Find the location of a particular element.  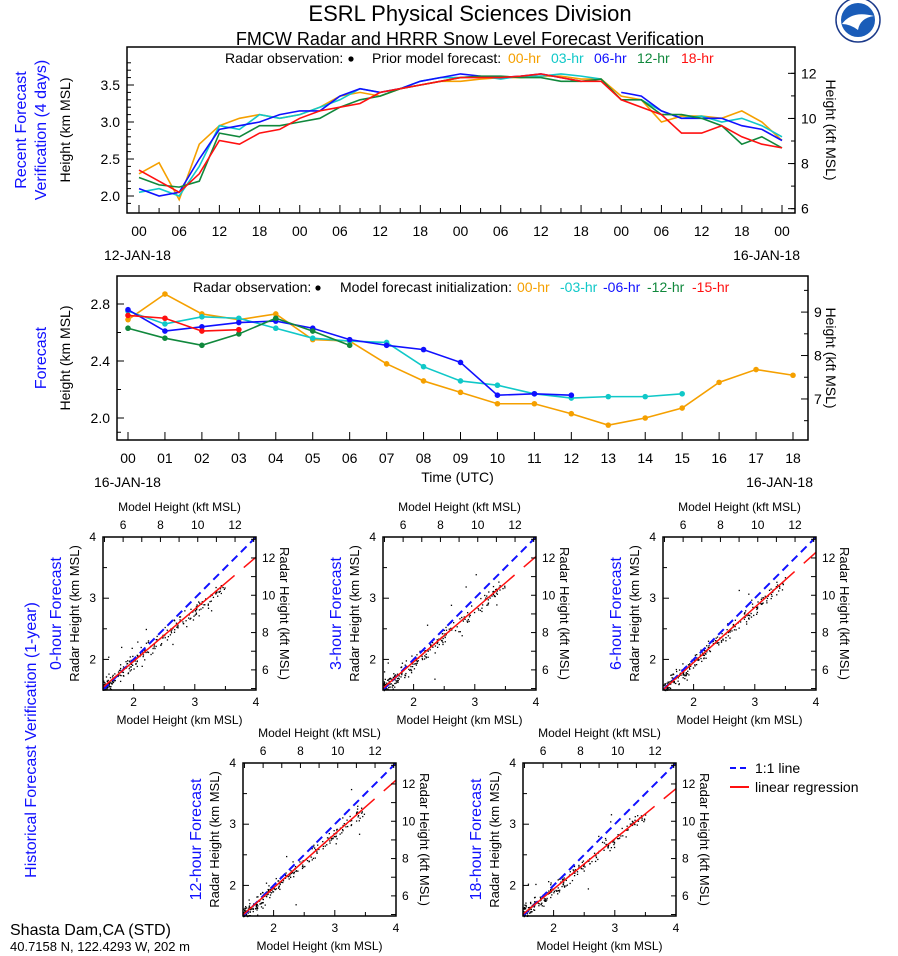

y2-tick-label: 10 is located at coordinates (269, 595).